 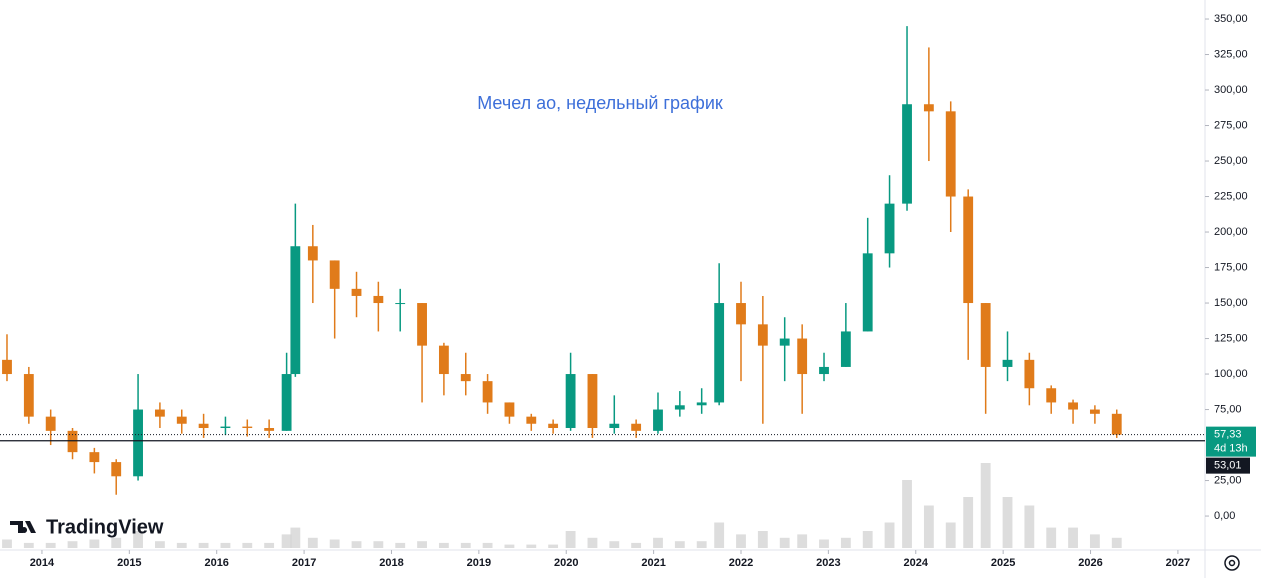 What do you see at coordinates (1231, 267) in the screenshot?
I see `y-tick-label: 175,00` at bounding box center [1231, 267].